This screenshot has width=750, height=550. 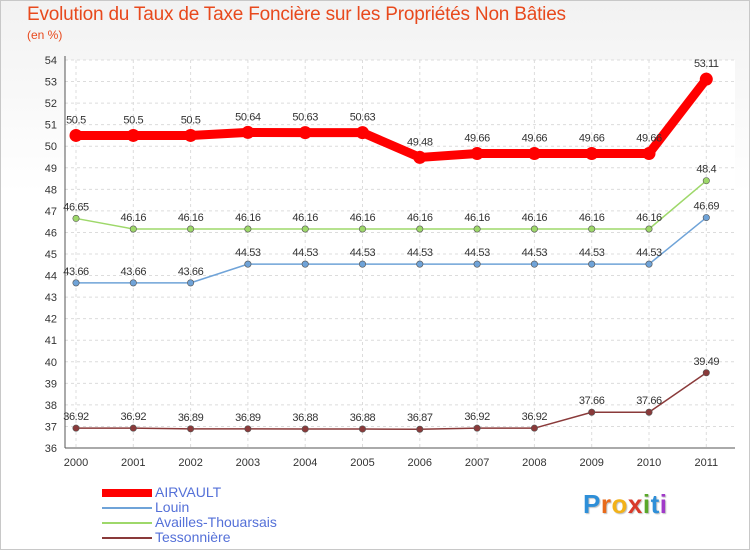 I want to click on data-label: 49.48, so click(x=420, y=142).